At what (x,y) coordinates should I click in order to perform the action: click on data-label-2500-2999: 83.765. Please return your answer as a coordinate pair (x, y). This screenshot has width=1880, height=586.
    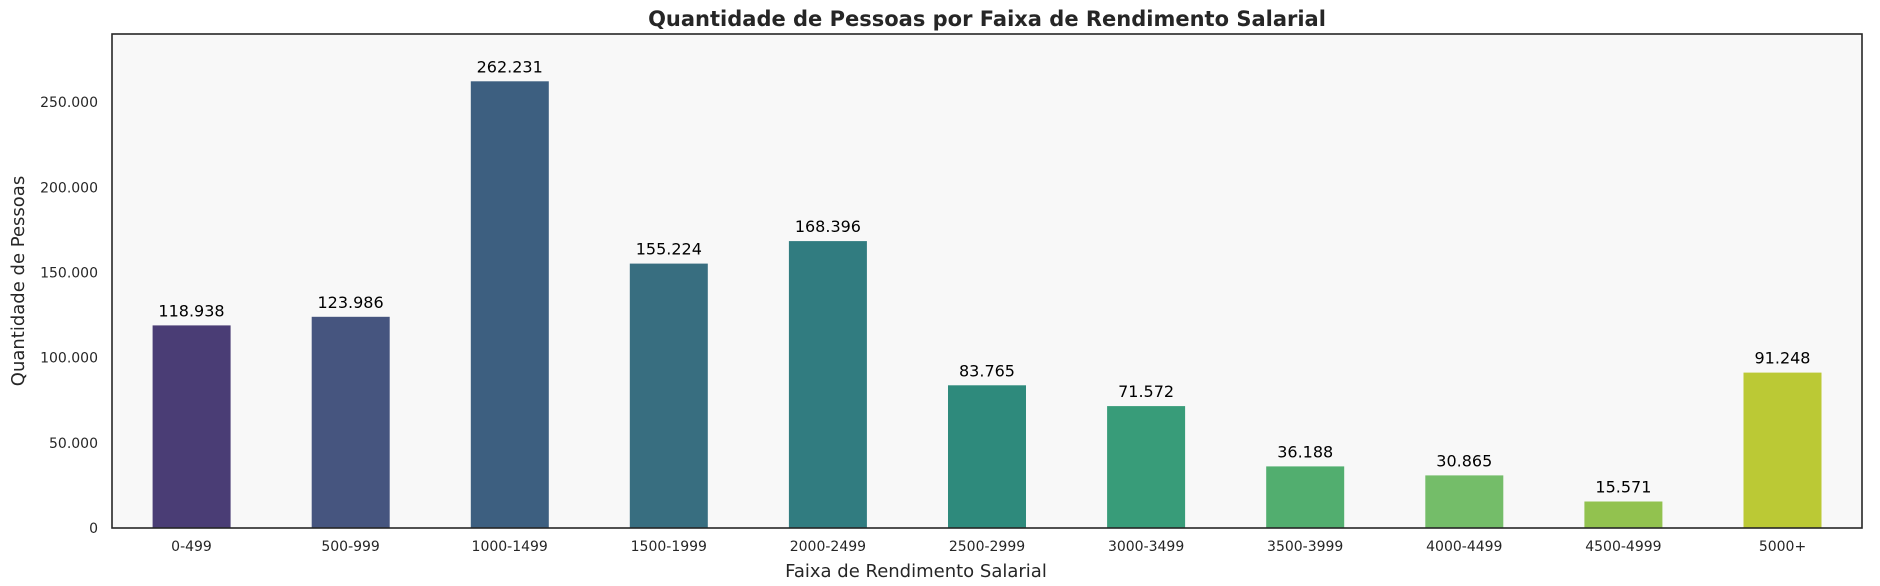
    Looking at the image, I should click on (987, 370).